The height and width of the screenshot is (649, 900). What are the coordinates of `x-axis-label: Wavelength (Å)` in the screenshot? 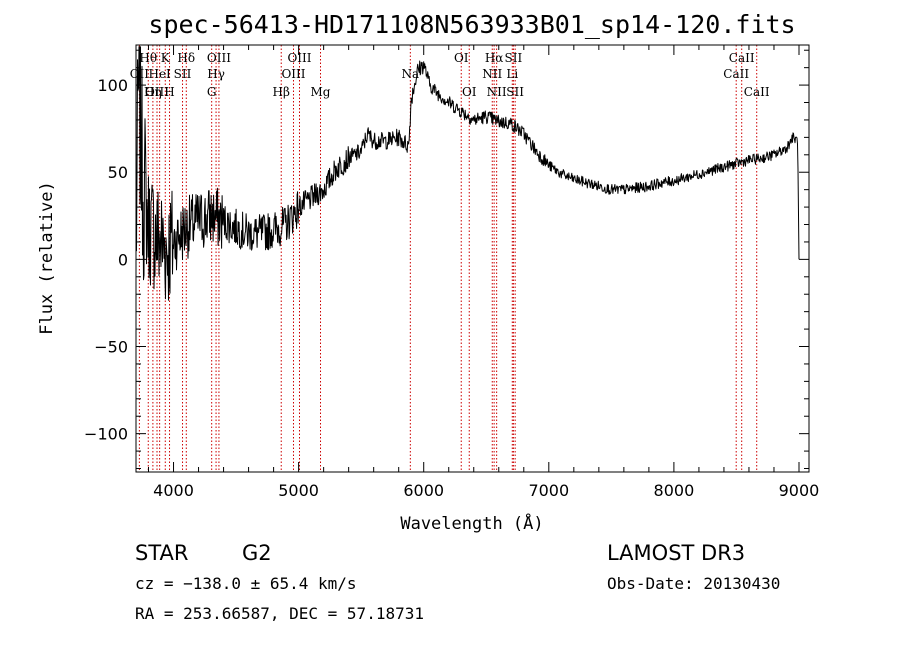 It's located at (471, 523).